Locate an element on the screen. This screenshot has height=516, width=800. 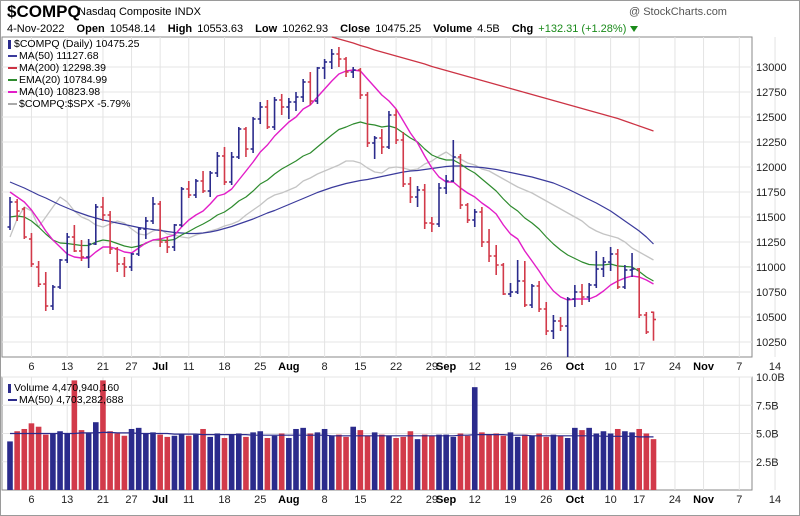
quote-close: Close 10475.25 is located at coordinates (381, 29).